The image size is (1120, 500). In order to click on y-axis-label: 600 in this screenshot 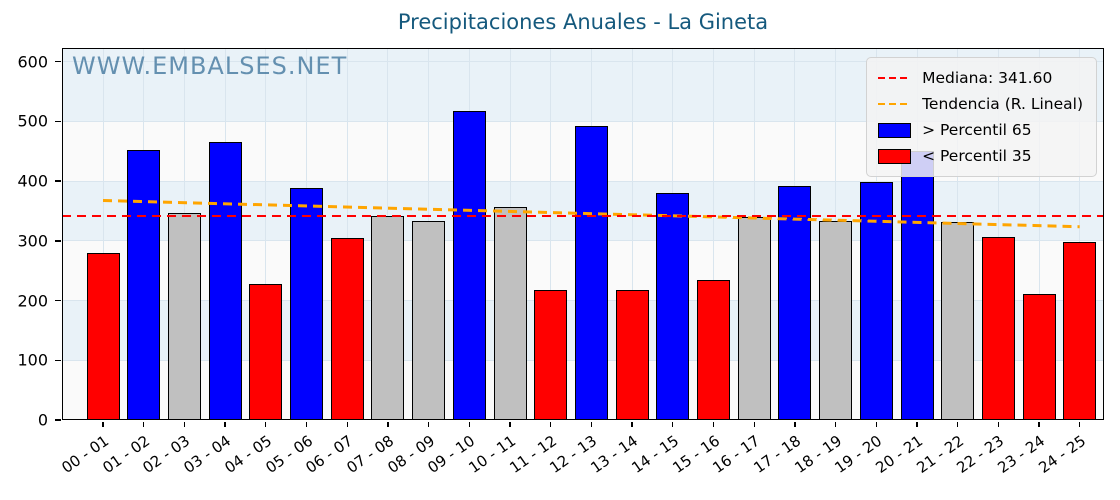, I will do `click(32, 62)`.